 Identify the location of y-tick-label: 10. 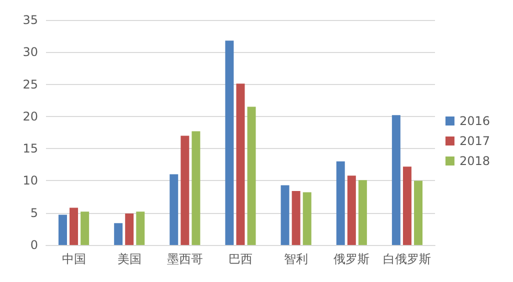
(30, 181).